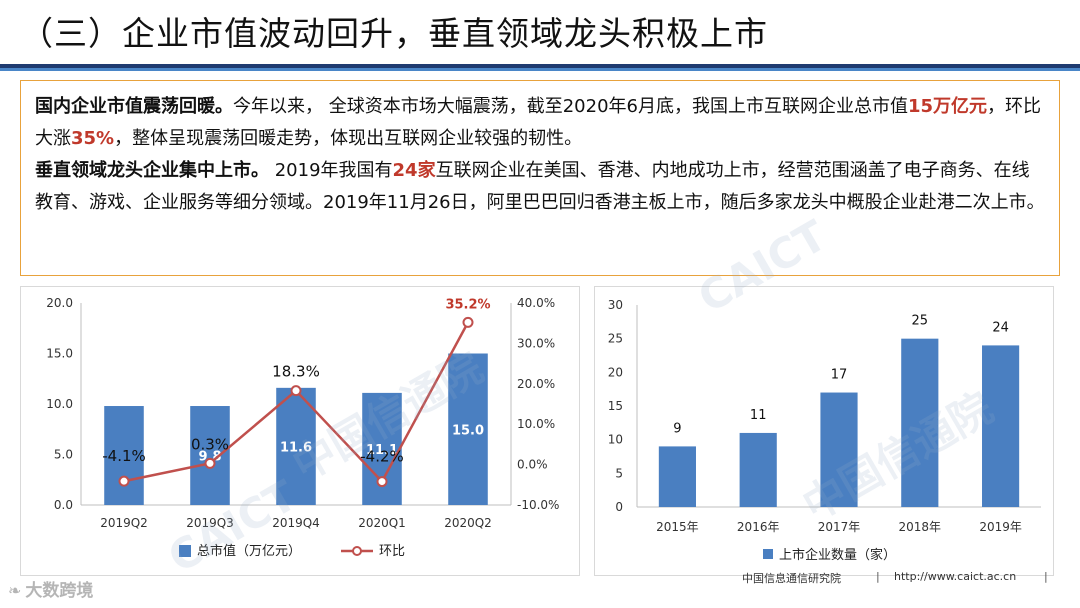  What do you see at coordinates (615, 372) in the screenshot?
I see `y-tick-label: 20` at bounding box center [615, 372].